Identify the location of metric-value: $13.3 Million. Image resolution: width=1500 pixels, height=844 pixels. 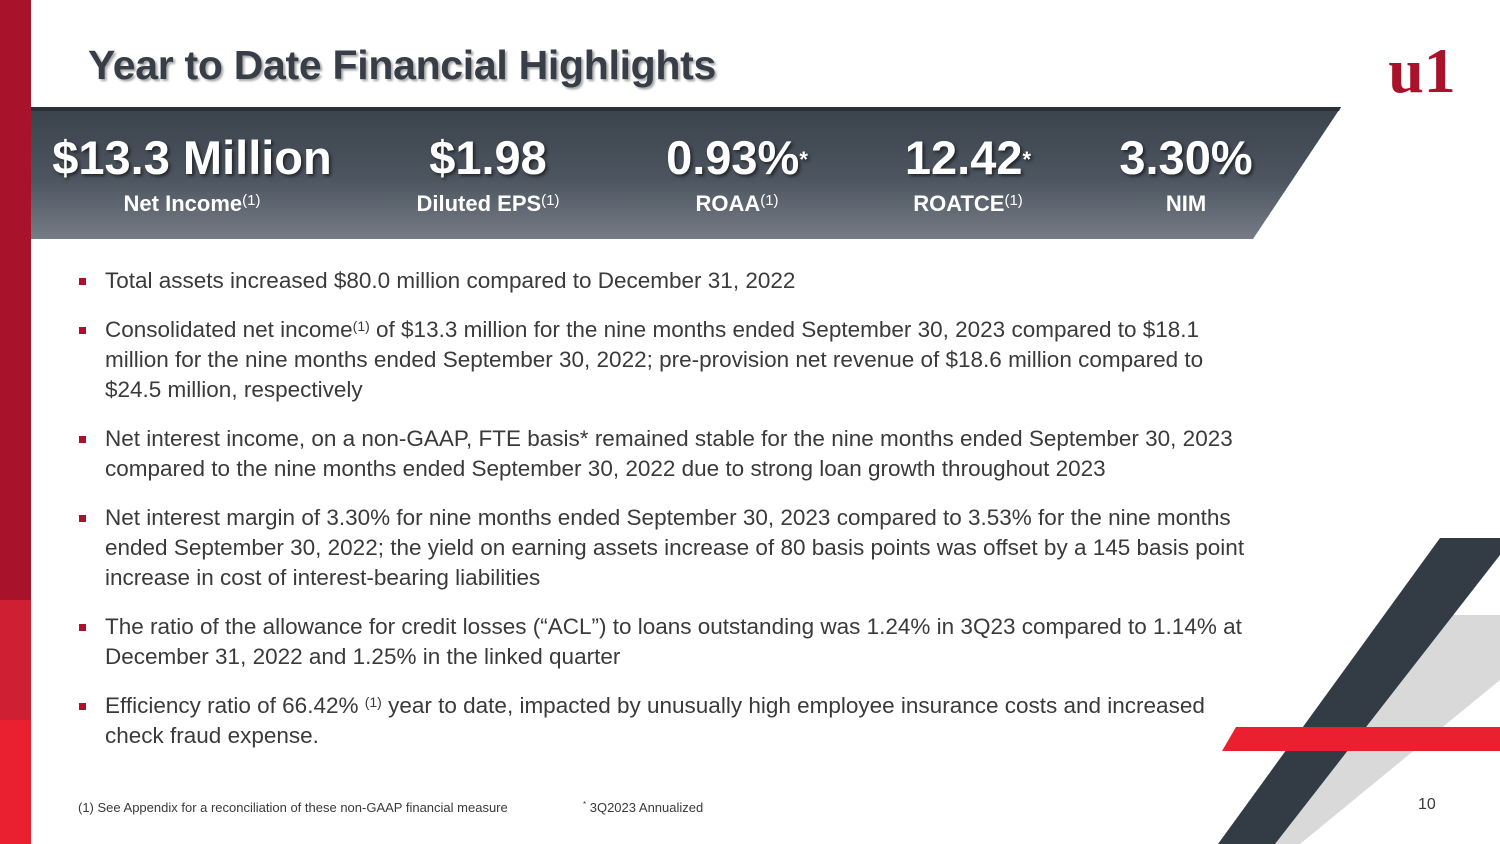
(192, 157).